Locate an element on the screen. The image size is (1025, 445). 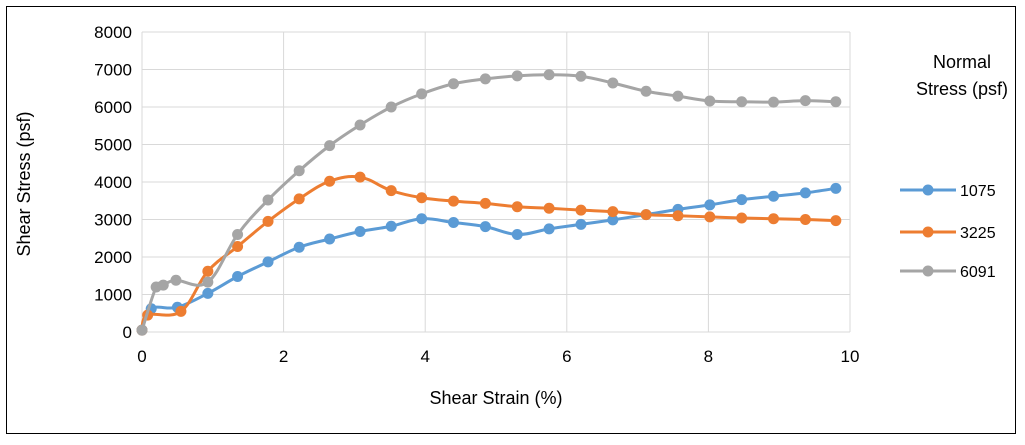
x-tick-label: 10 is located at coordinates (850, 356).